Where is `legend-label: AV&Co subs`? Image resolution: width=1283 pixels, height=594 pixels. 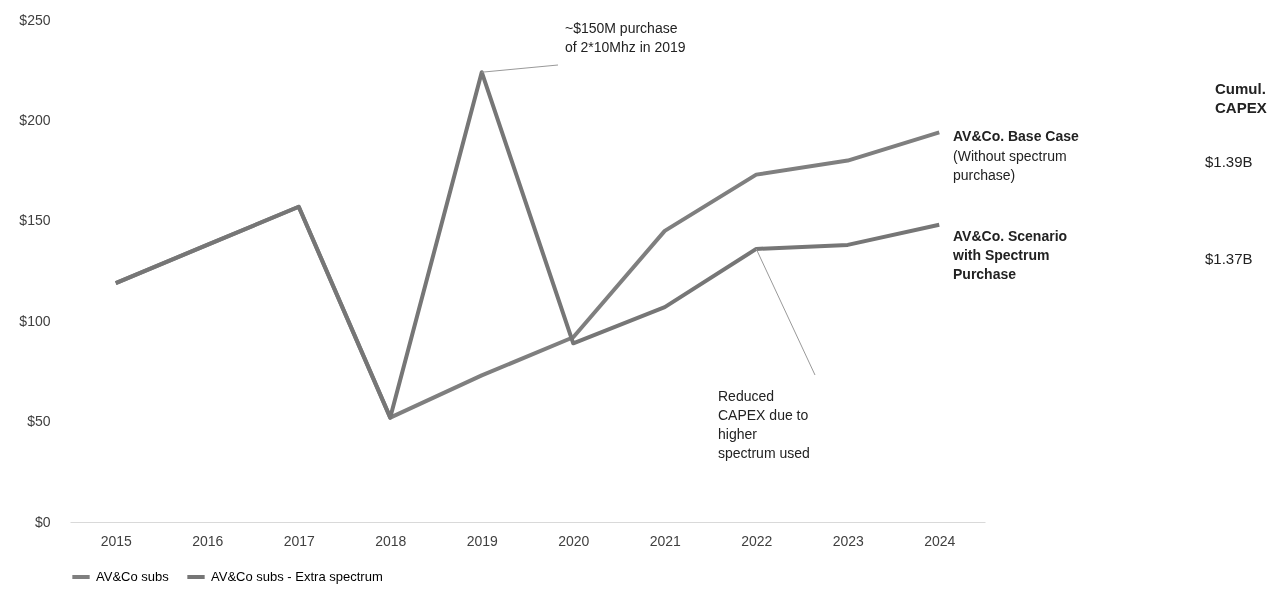
legend-label: AV&Co subs is located at coordinates (133, 576).